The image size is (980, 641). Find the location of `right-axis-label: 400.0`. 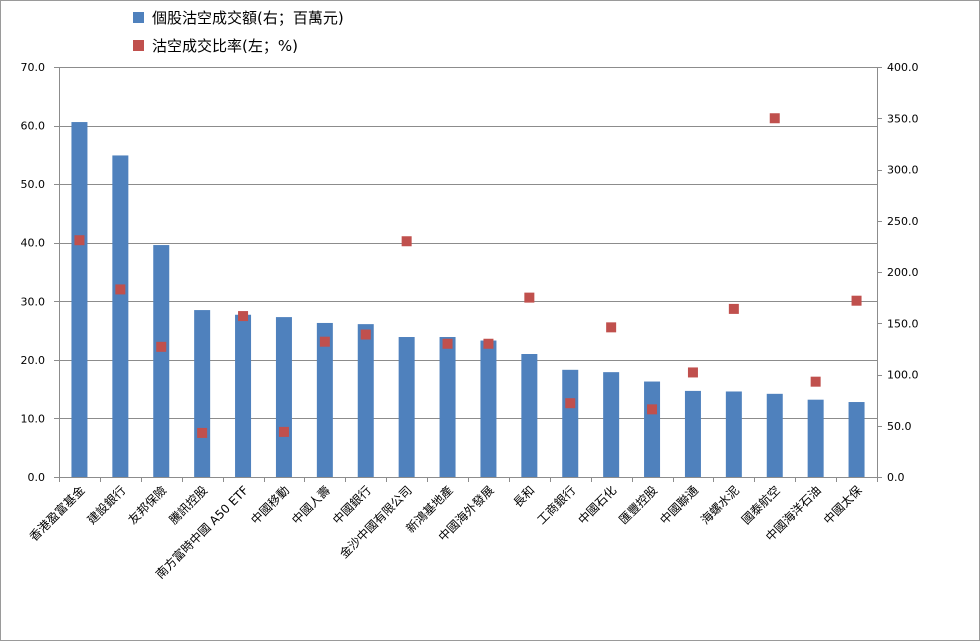

right-axis-label: 400.0 is located at coordinates (903, 67).